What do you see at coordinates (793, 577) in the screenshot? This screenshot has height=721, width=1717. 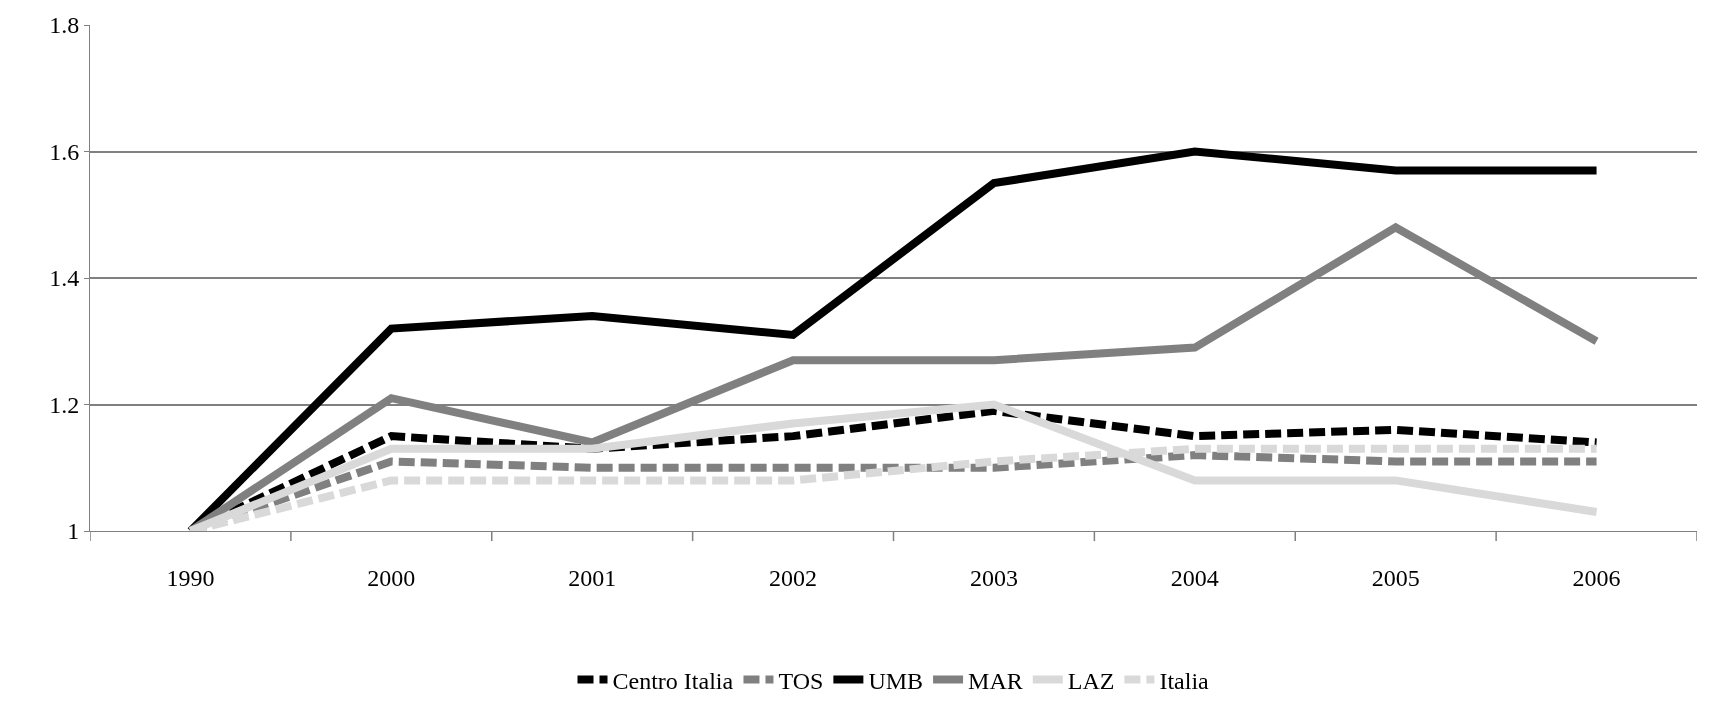 I see `x-tick-label: 2002` at bounding box center [793, 577].